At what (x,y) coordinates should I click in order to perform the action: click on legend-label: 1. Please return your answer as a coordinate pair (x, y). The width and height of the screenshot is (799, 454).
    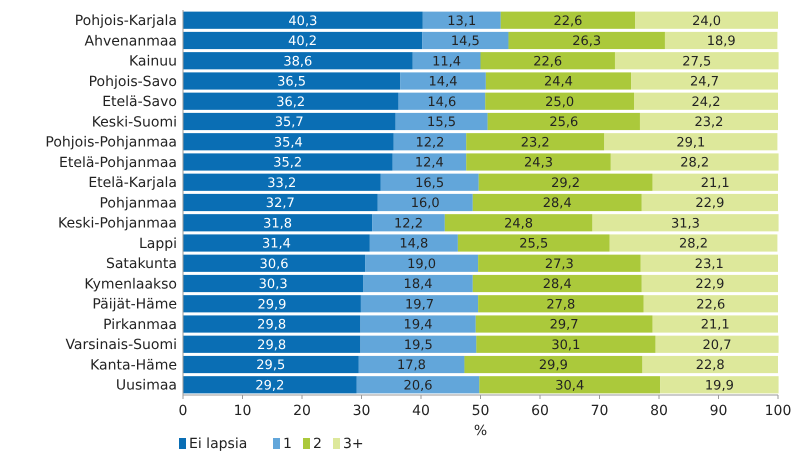
    Looking at the image, I should click on (287, 444).